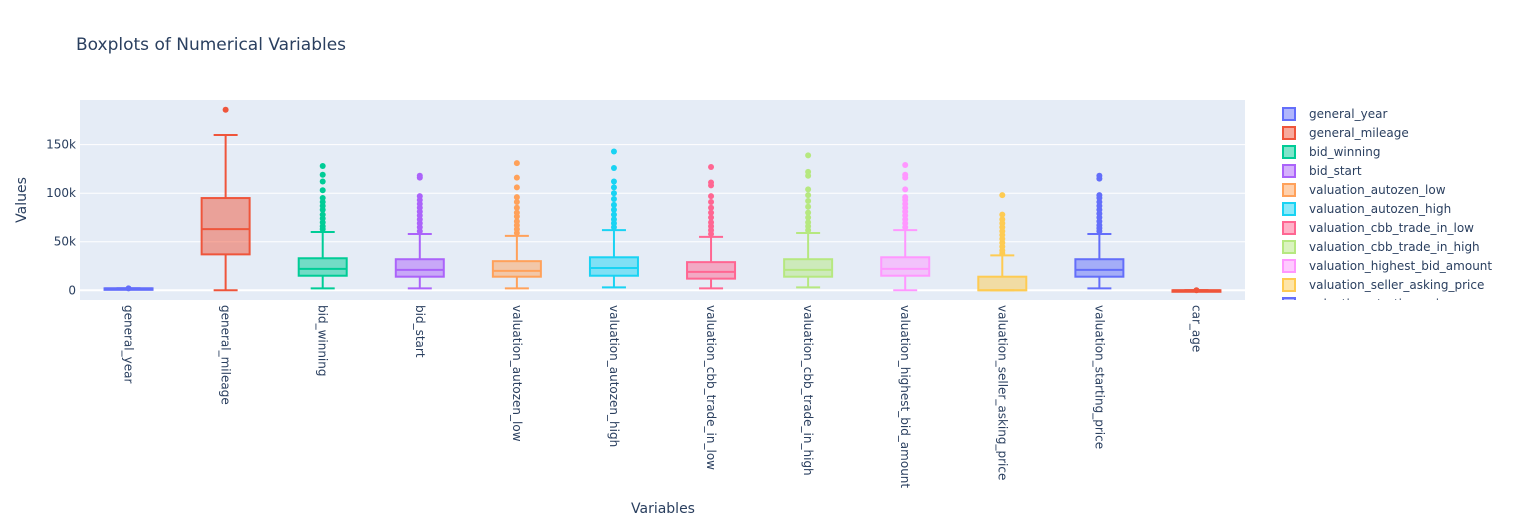 The width and height of the screenshot is (1513, 525). Describe the element at coordinates (419, 231) in the screenshot. I see `box-bid_start` at that location.